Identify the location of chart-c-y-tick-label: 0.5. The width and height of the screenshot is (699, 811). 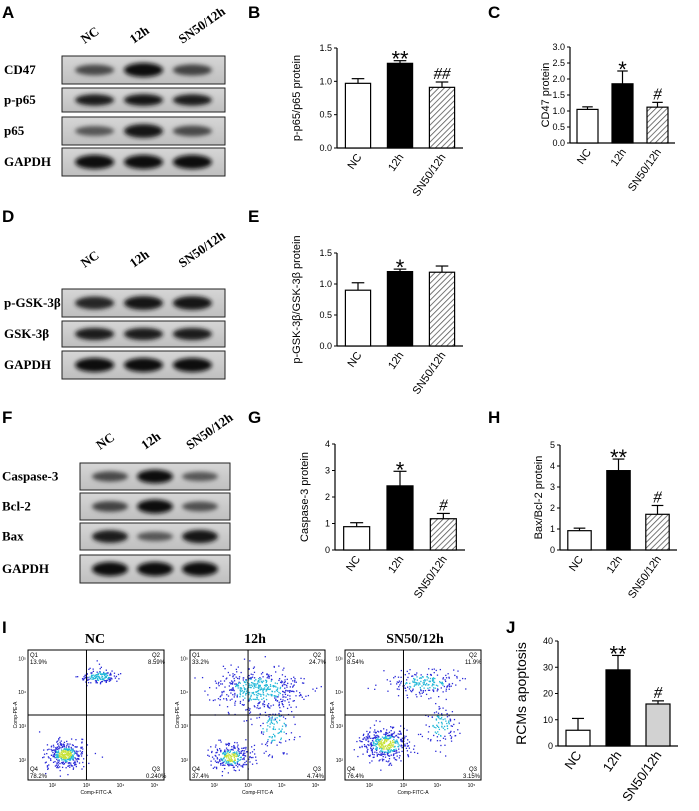
(558, 127).